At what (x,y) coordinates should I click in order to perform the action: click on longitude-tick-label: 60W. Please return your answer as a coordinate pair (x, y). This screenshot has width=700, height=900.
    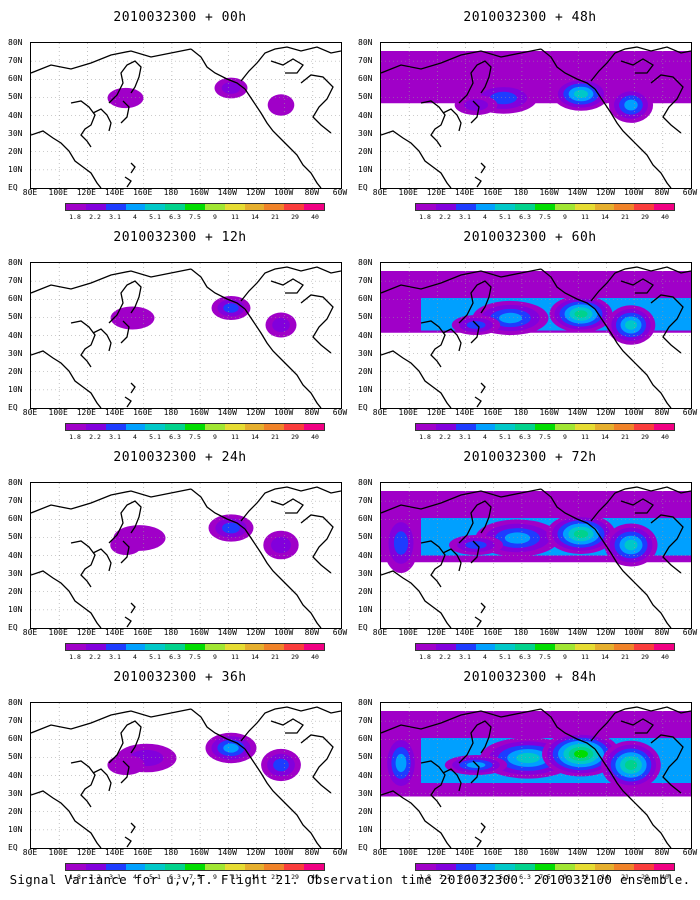
    Looking at the image, I should click on (340, 412).